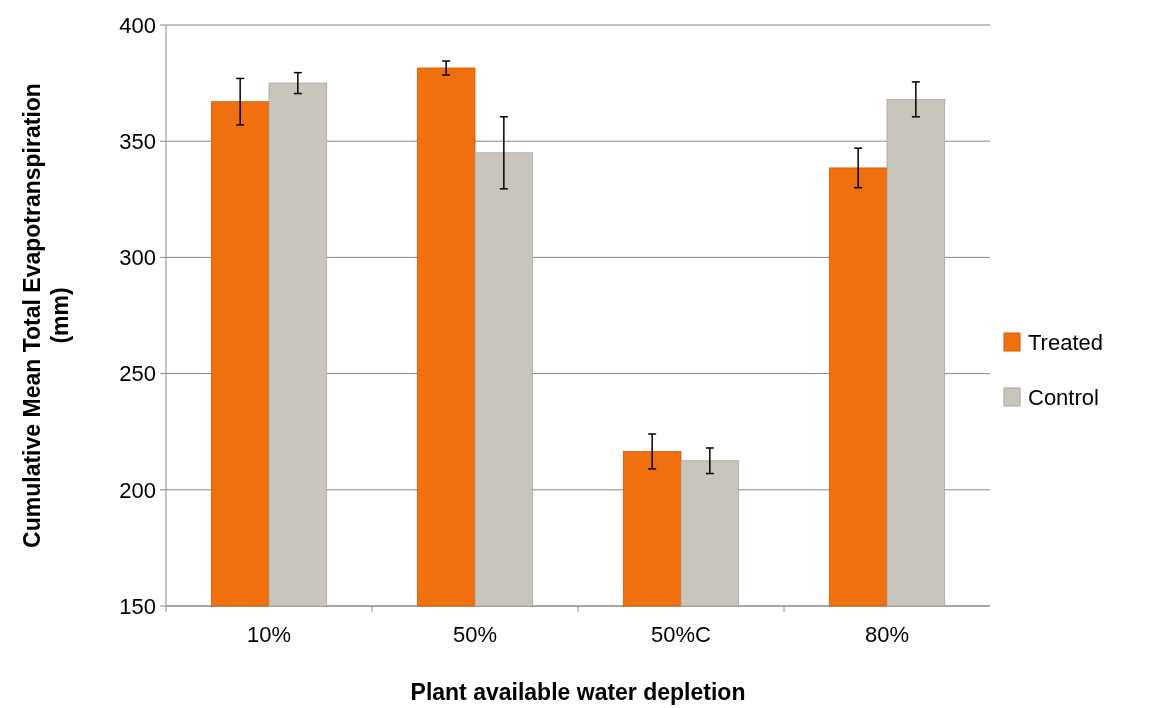 This screenshot has height=708, width=1168. I want to click on y-tick-label: 300, so click(137, 258).